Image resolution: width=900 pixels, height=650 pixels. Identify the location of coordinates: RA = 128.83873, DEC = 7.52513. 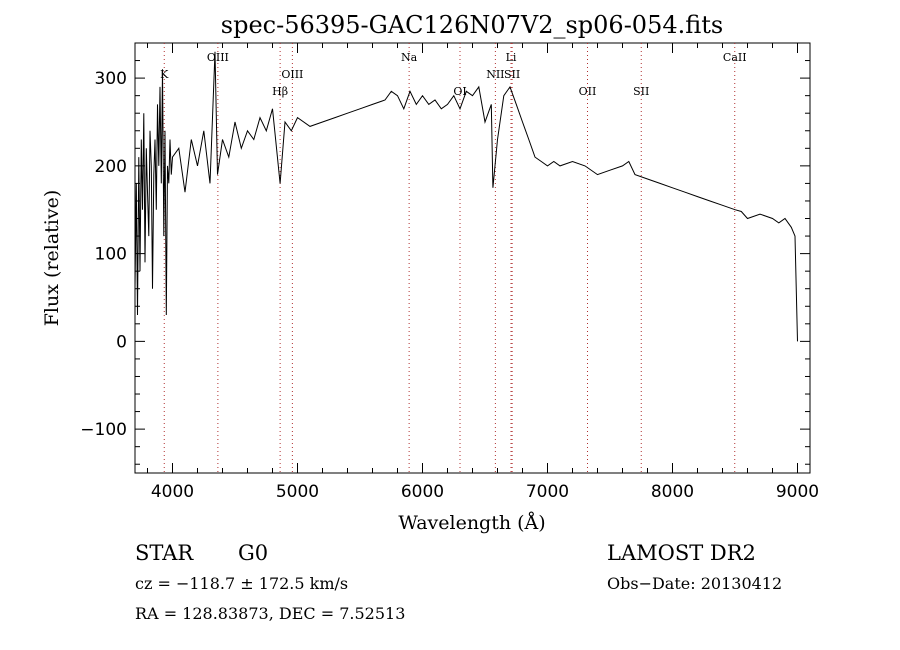
(270, 613).